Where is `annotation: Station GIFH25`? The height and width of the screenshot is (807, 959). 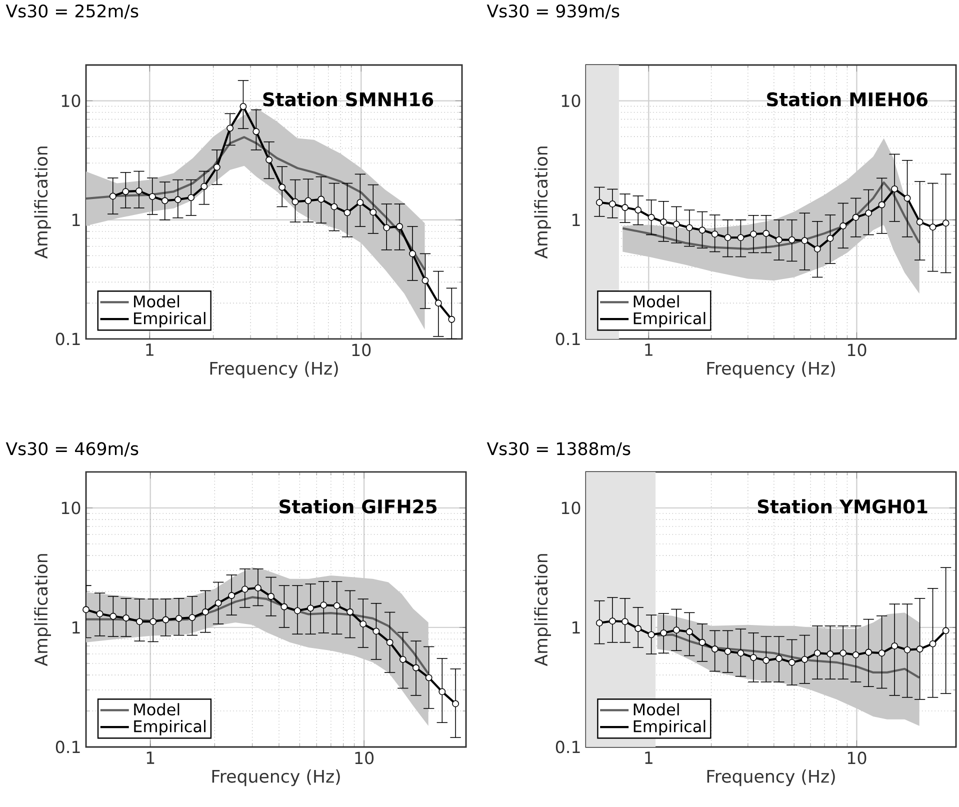 annotation: Station GIFH25 is located at coordinates (358, 506).